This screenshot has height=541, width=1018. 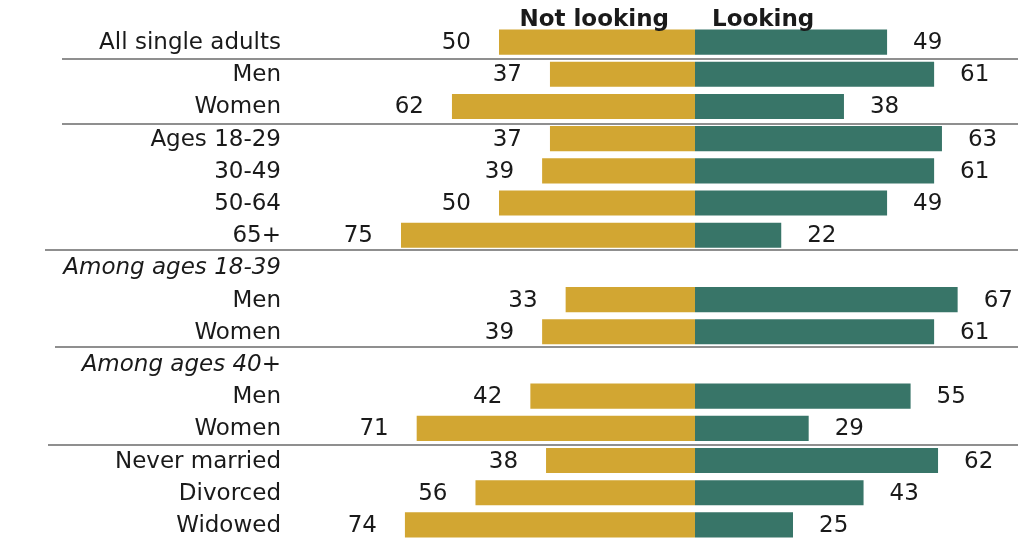 I want to click on data-label: 75, so click(x=358, y=234).